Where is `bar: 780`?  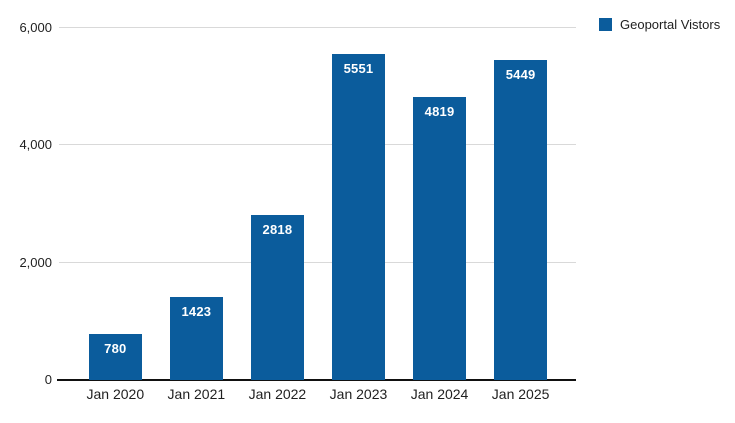 bar: 780 is located at coordinates (115, 357).